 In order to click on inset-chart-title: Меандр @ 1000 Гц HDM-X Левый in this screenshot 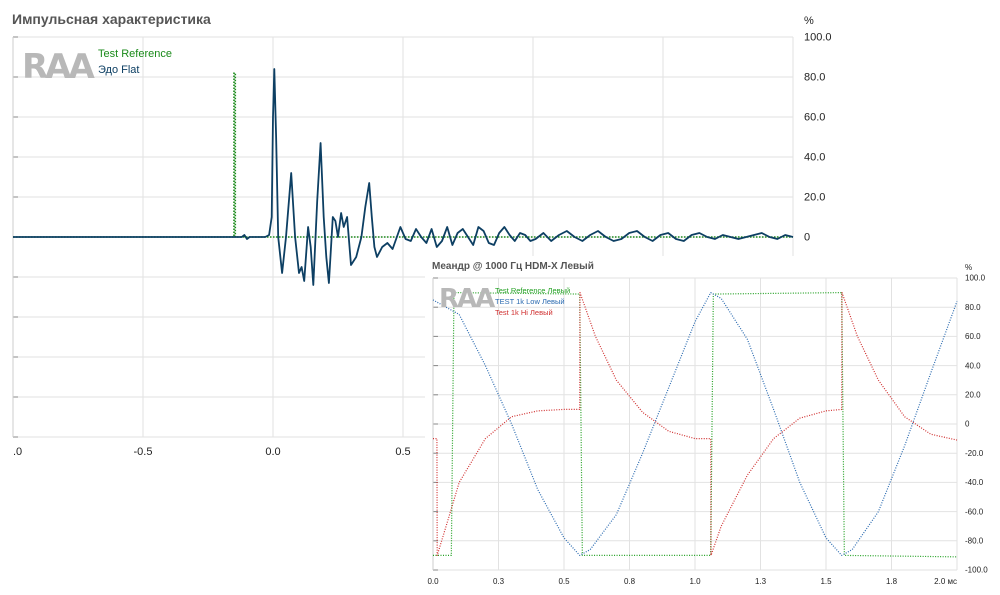, I will do `click(513, 266)`.